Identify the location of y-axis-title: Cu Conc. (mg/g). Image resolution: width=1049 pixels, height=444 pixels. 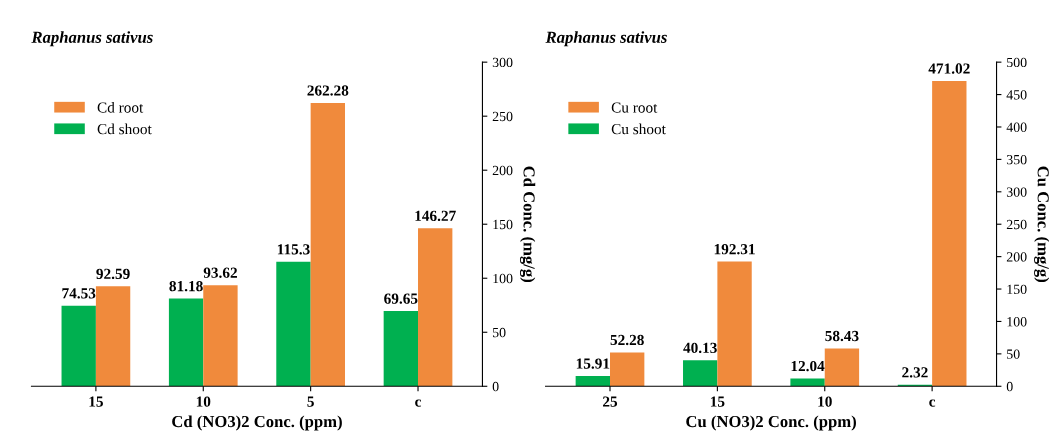
(1041, 224).